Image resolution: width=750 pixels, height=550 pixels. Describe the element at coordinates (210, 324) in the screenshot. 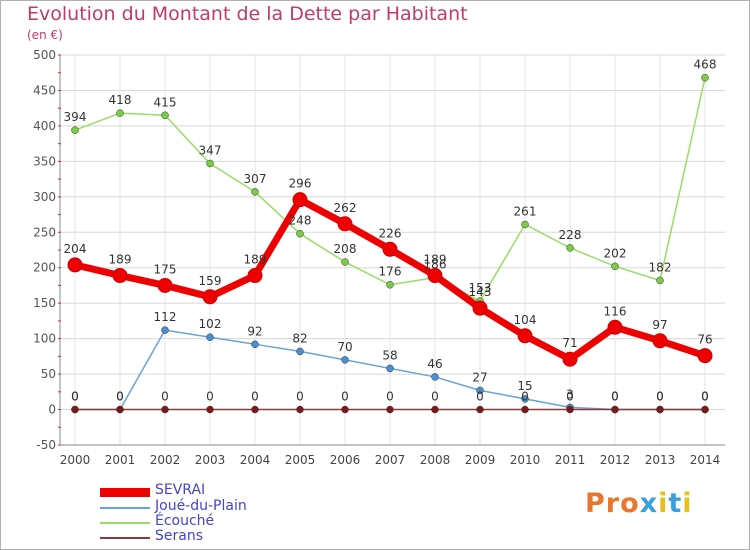

I see `data-label: 102` at that location.